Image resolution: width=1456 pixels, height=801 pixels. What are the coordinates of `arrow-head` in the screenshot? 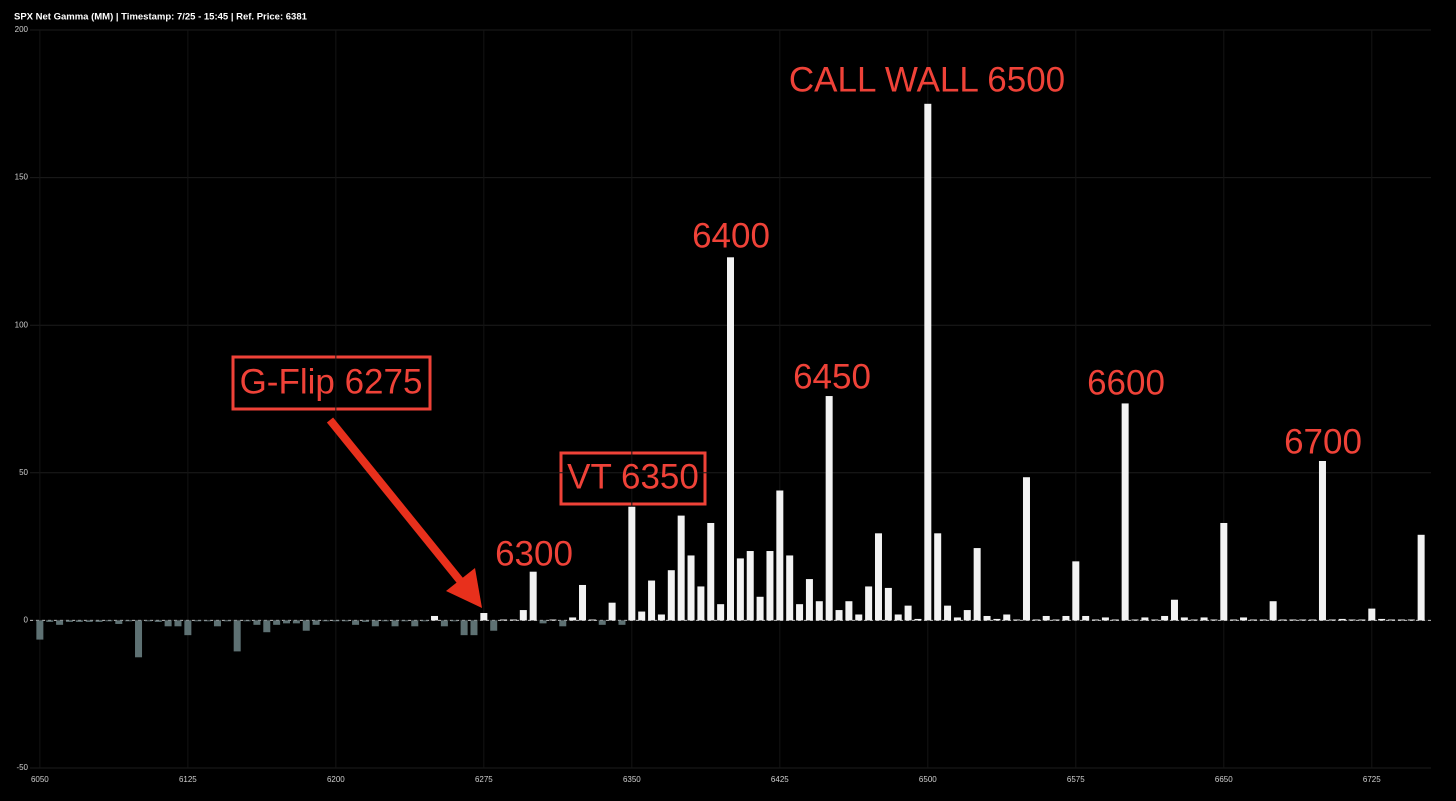 It's located at (464, 588).